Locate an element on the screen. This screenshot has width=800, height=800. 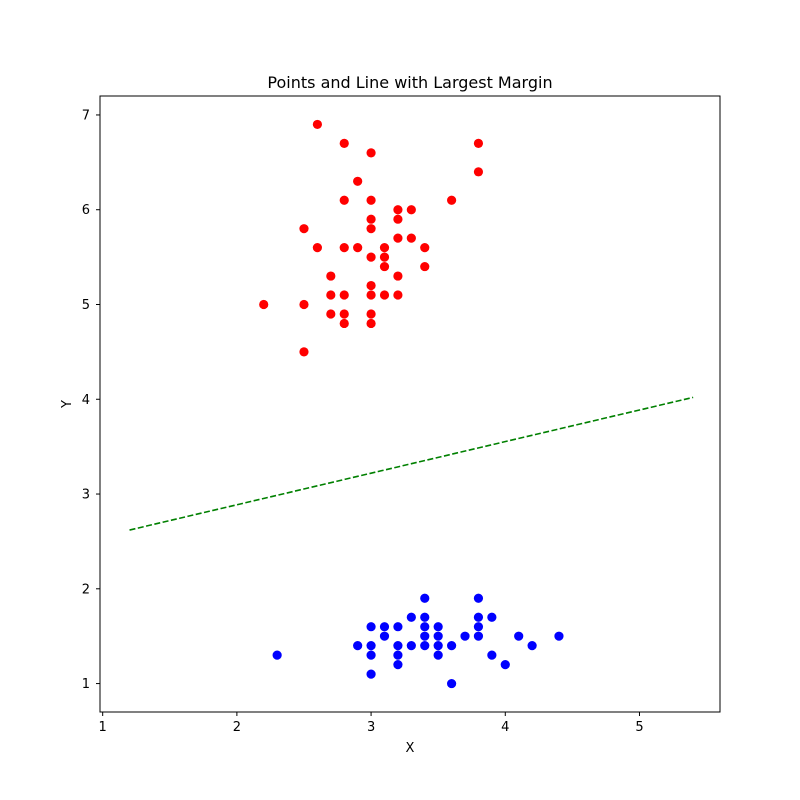
x-tick-label: 2 is located at coordinates (237, 727).